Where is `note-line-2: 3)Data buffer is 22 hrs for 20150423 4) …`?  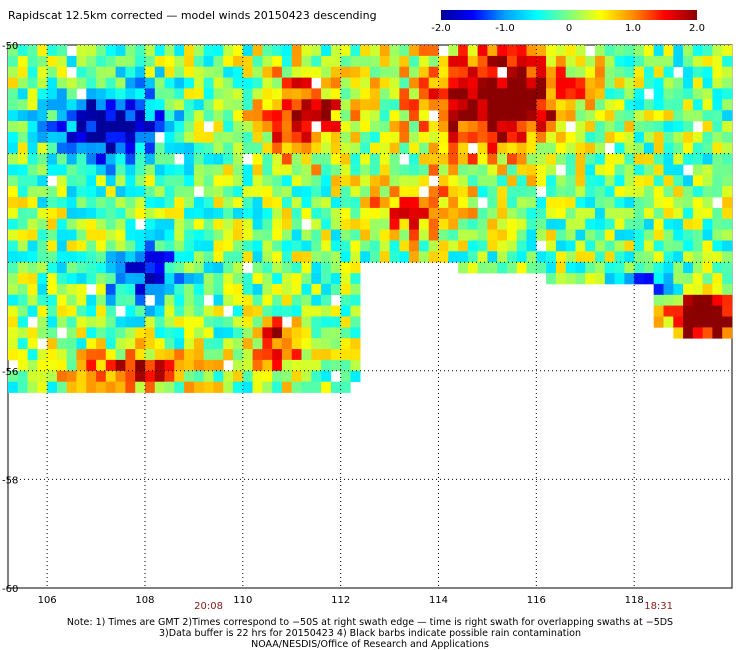 note-line-2: 3)Data buffer is 22 hrs for 20150423 4) … is located at coordinates (370, 633).